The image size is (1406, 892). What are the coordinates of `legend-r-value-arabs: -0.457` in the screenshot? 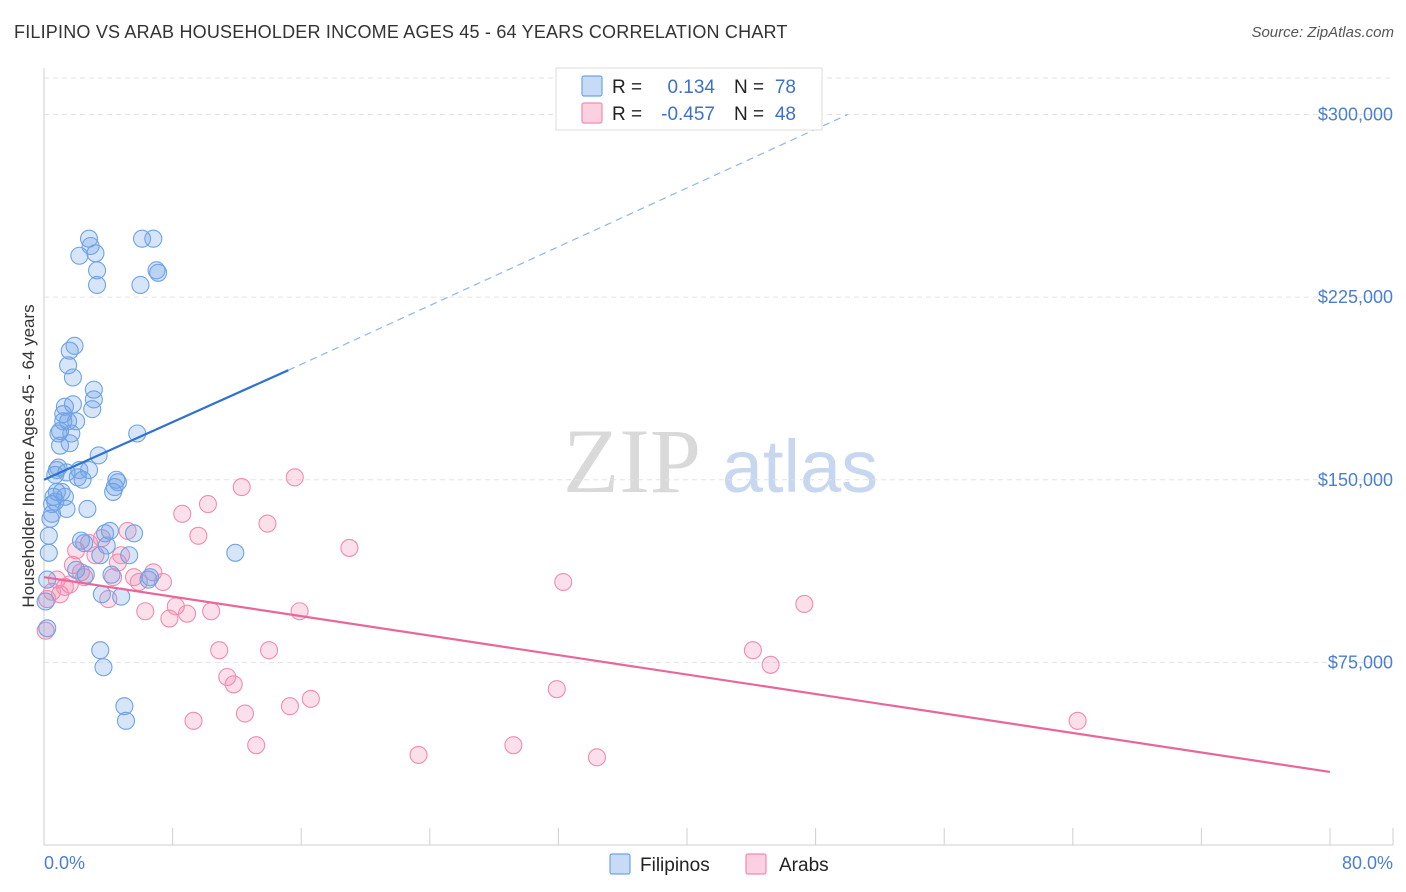 It's located at (688, 114).